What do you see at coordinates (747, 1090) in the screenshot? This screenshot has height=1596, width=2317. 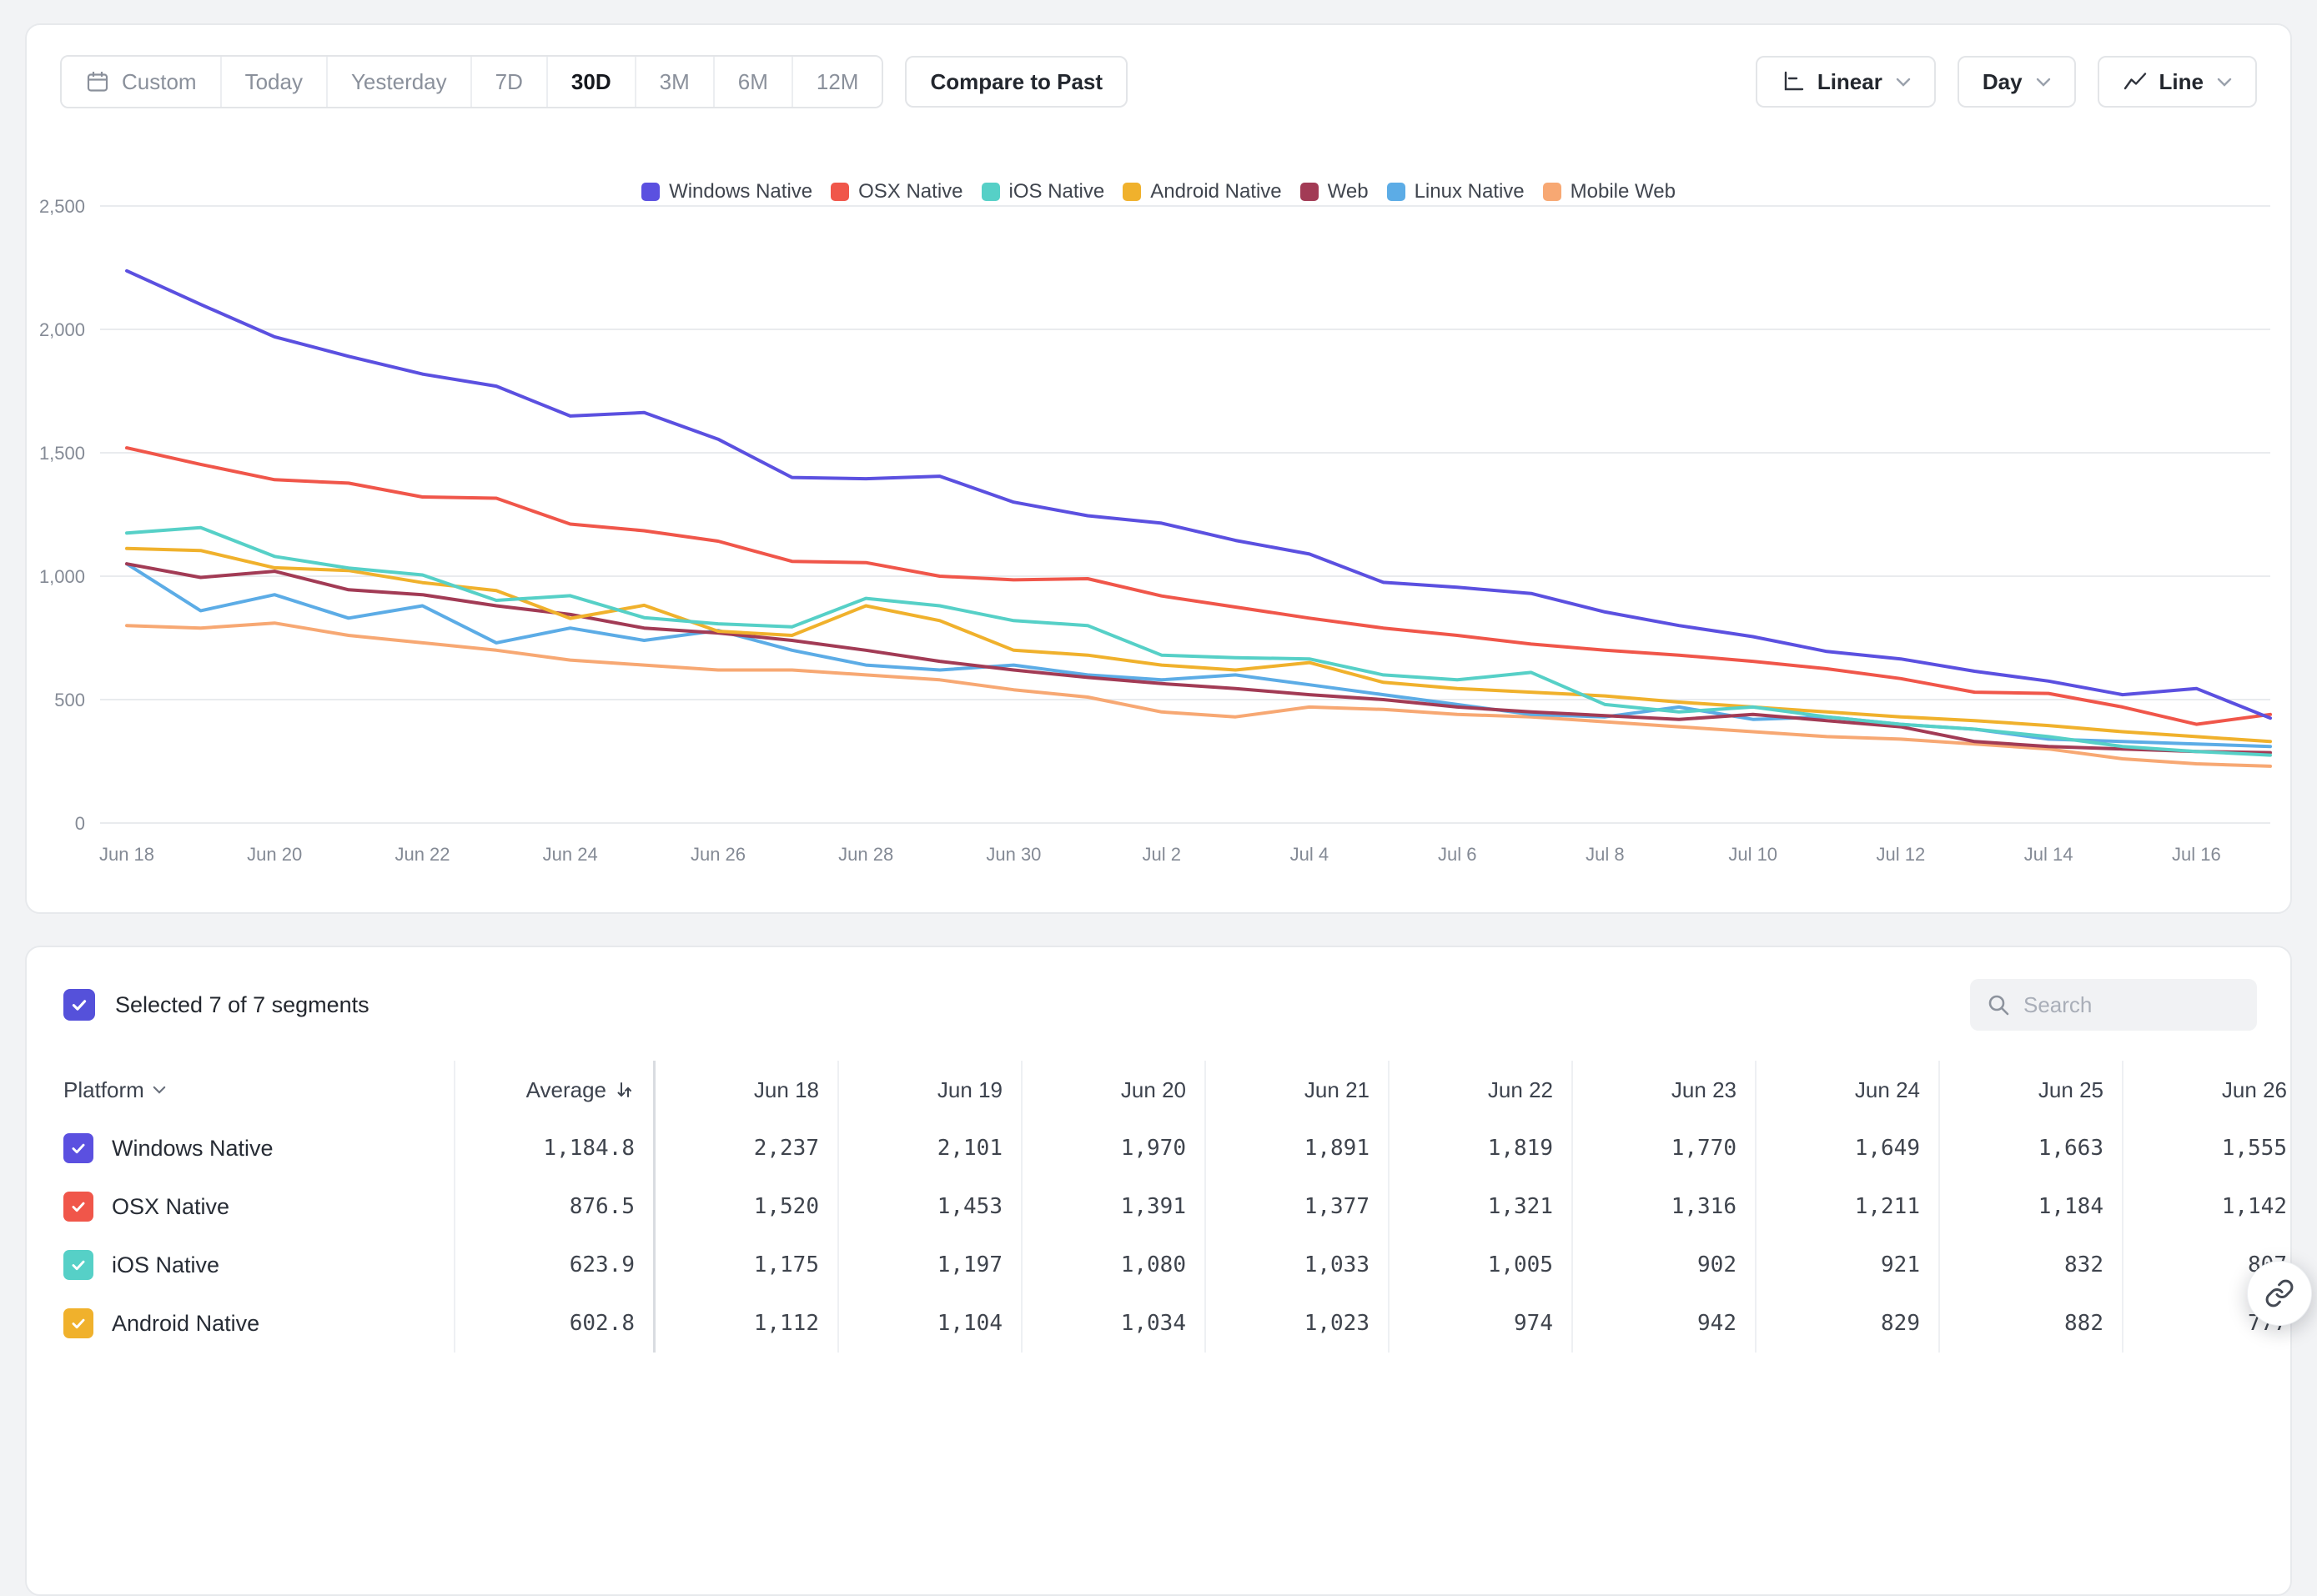 I see `column-header-jun-18: Jun 18` at bounding box center [747, 1090].